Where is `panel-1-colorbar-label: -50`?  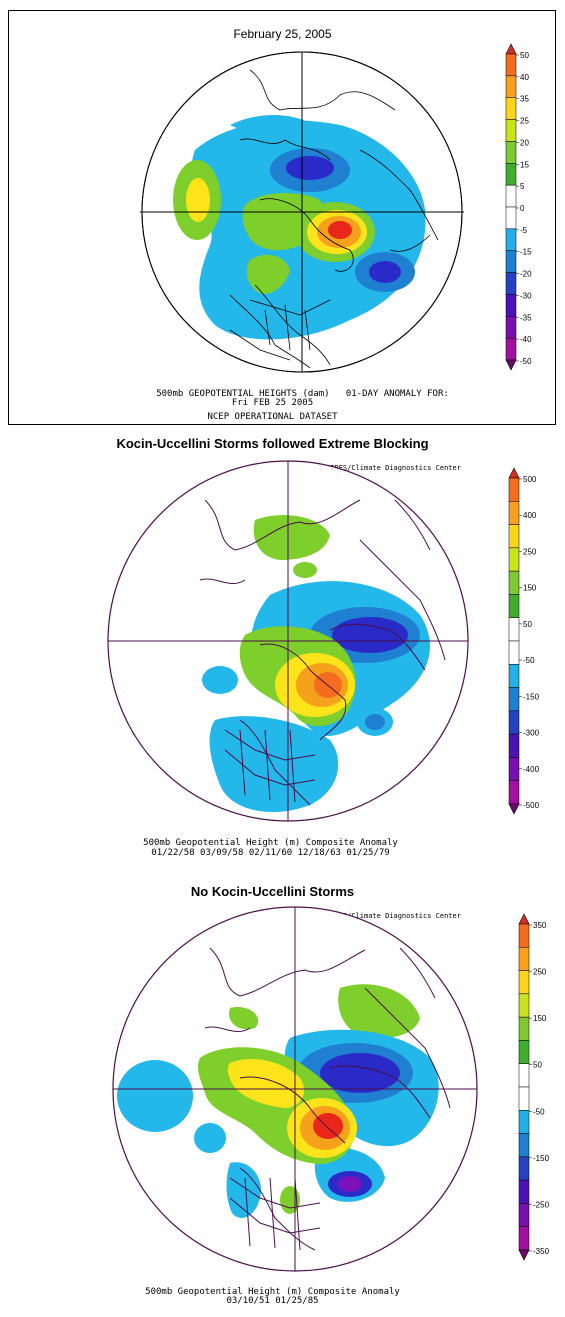 panel-1-colorbar-label: -50 is located at coordinates (526, 361).